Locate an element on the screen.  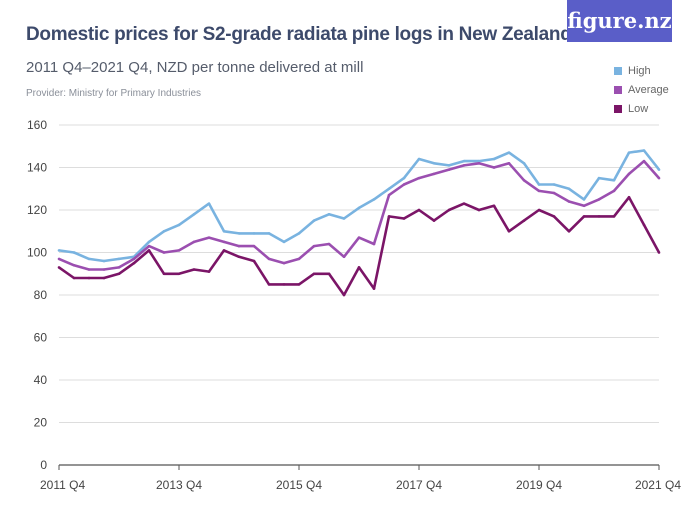
legend-swatch-average is located at coordinates (618, 89).